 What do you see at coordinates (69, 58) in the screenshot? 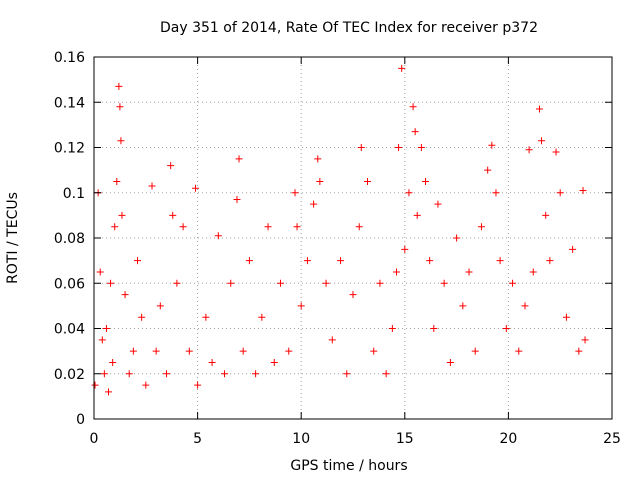
I see `y-tick-label: 0.16` at bounding box center [69, 58].